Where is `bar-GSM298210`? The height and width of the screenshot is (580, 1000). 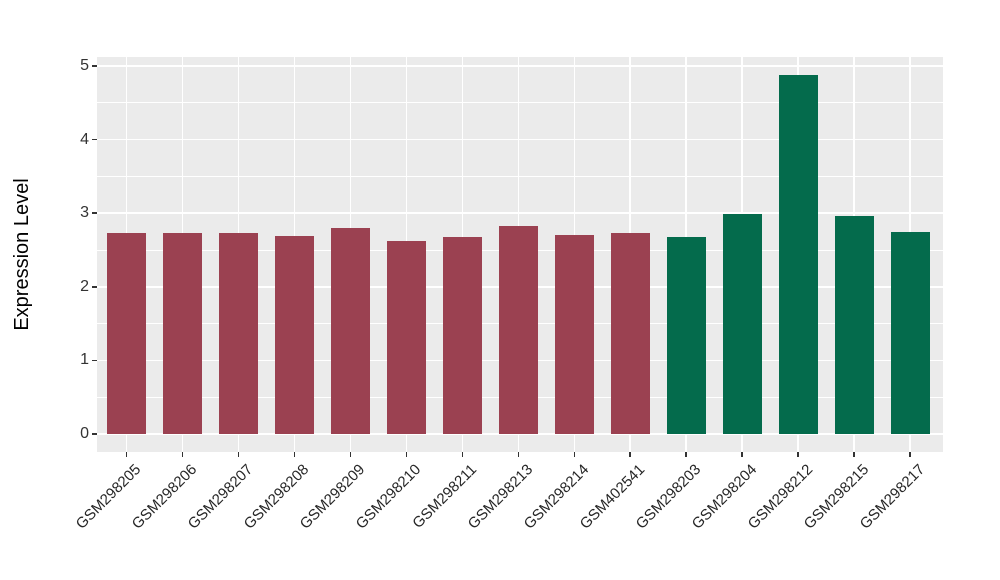 bar-GSM298210 is located at coordinates (406, 337).